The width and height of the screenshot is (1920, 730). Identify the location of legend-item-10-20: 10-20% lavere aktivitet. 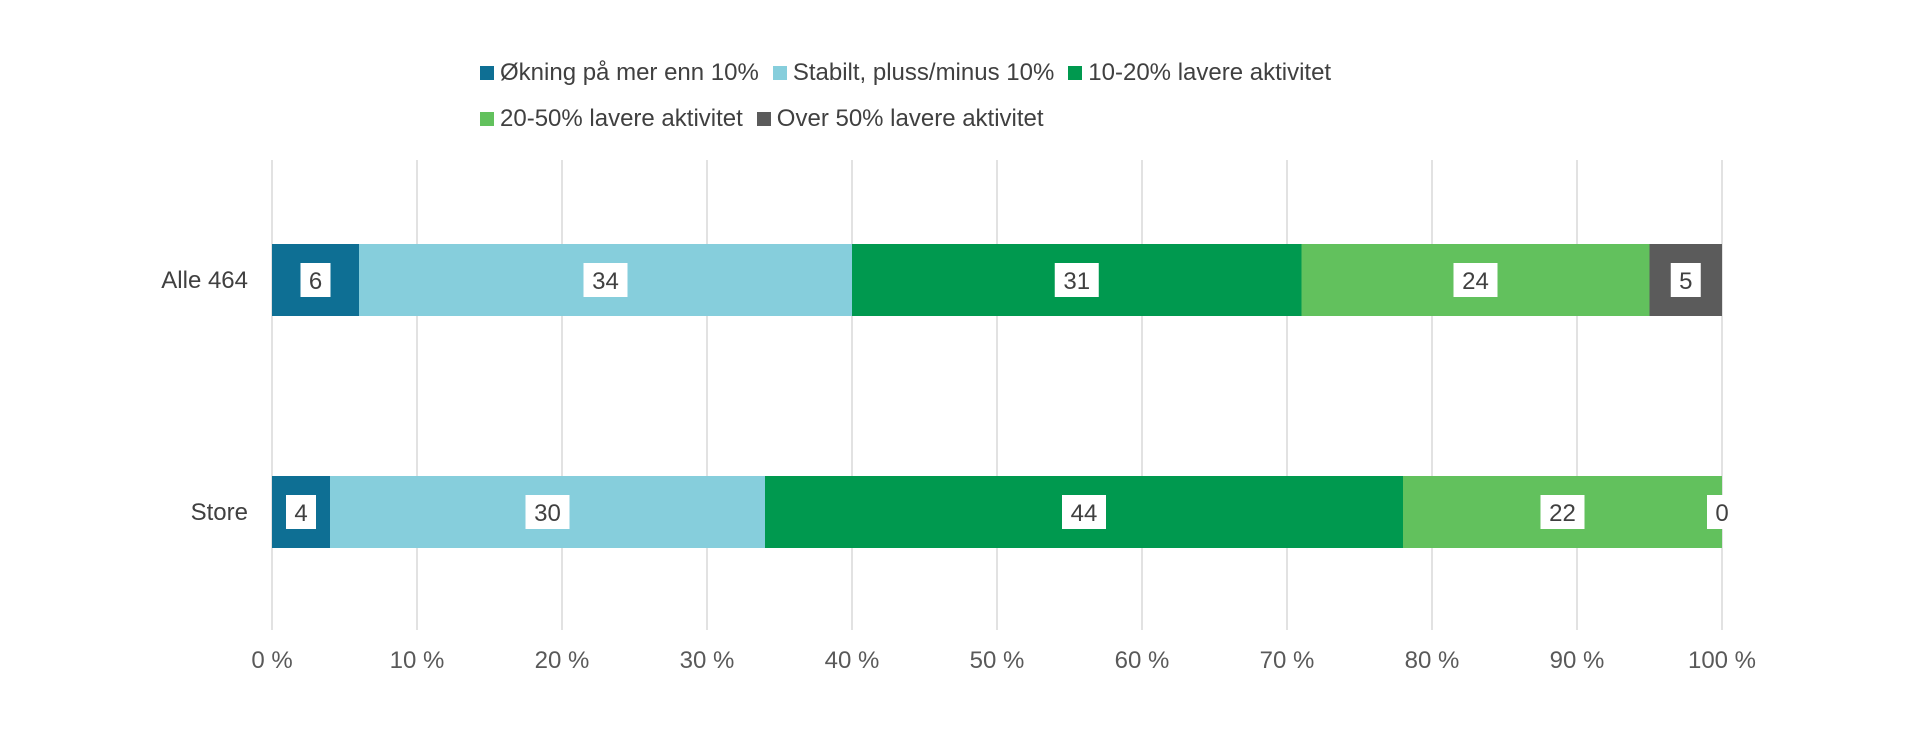
(1199, 73).